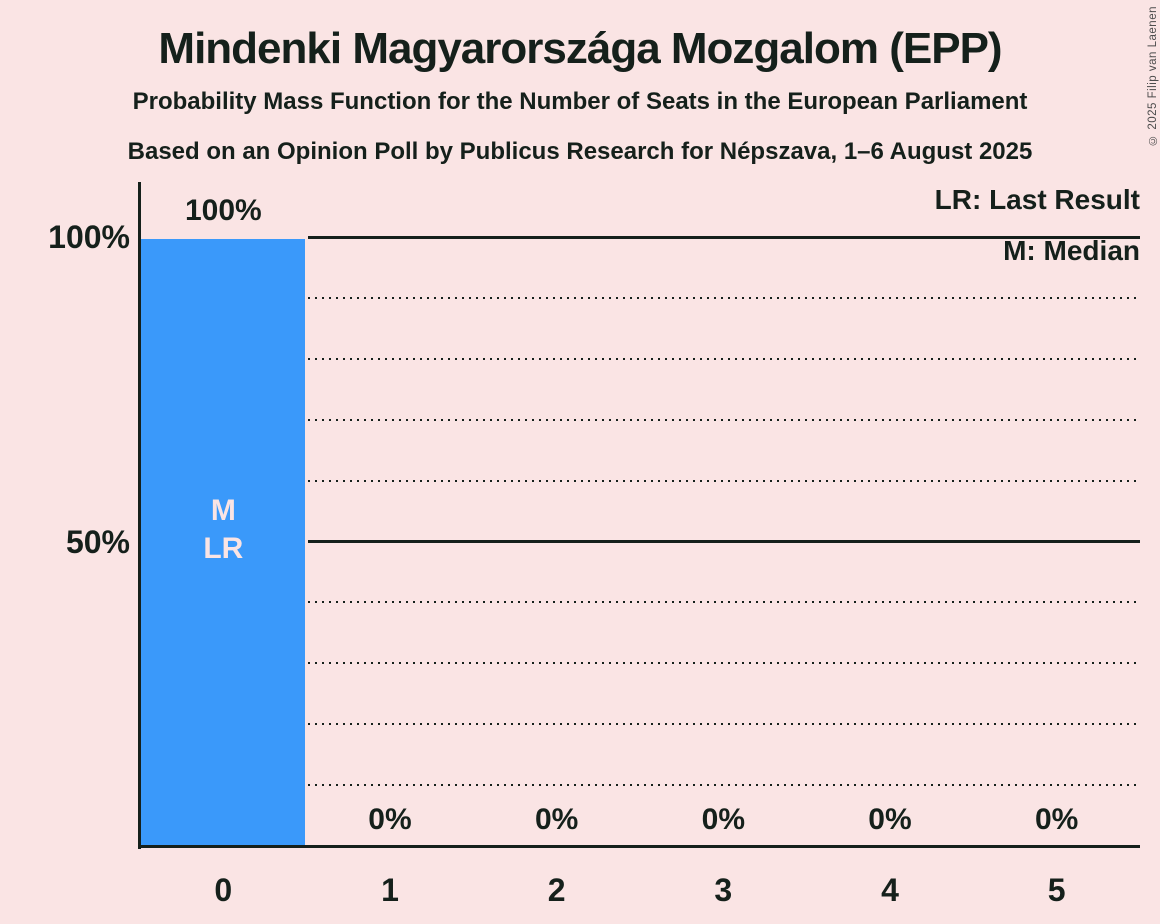 This screenshot has height=924, width=1160. Describe the element at coordinates (223, 890) in the screenshot. I see `x-tick-label-0: 0` at that location.